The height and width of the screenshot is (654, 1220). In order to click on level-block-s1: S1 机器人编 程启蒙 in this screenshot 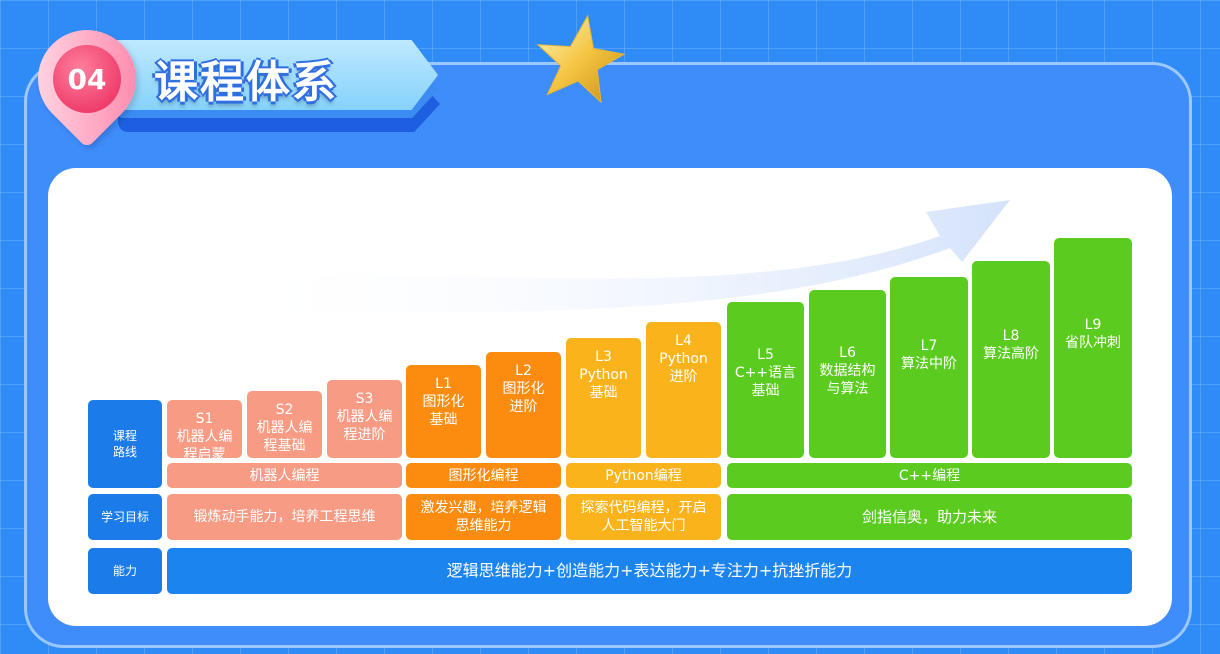, I will do `click(204, 431)`.